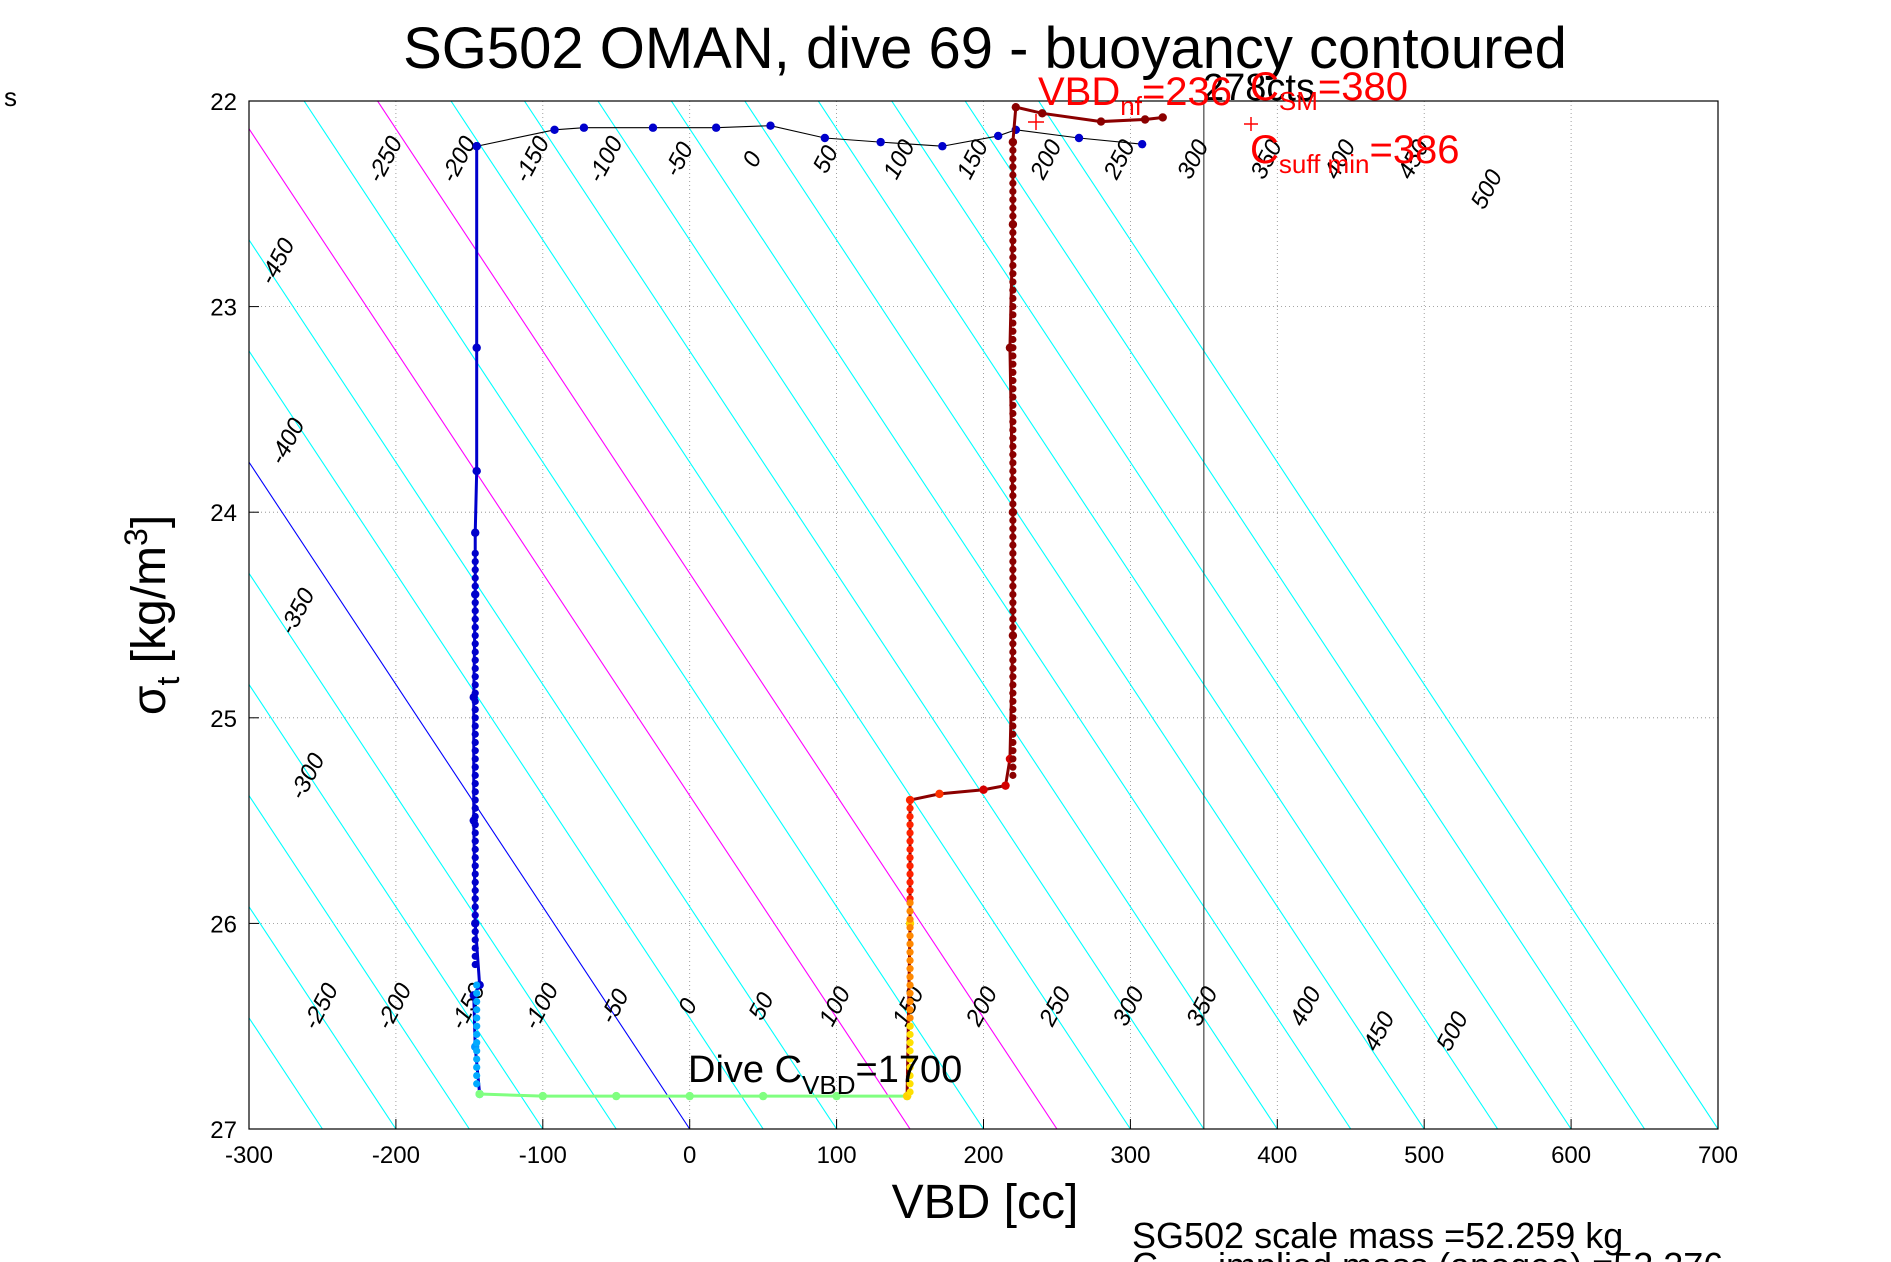  Describe the element at coordinates (223, 924) in the screenshot. I see `y-tick-label: 26` at that location.